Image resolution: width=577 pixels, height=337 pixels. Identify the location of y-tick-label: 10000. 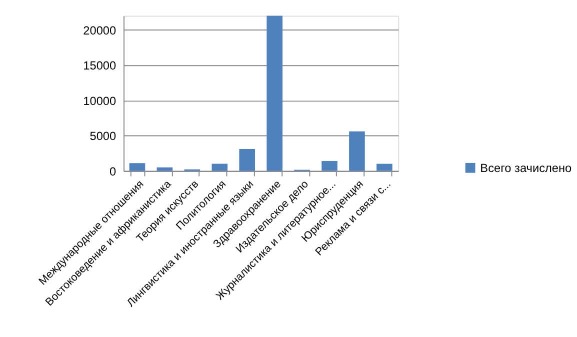
(99, 101).